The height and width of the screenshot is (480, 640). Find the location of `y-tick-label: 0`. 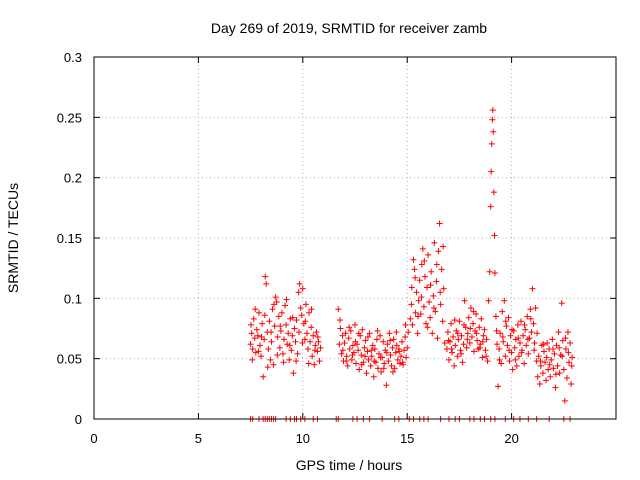

y-tick-label: 0 is located at coordinates (78, 419).